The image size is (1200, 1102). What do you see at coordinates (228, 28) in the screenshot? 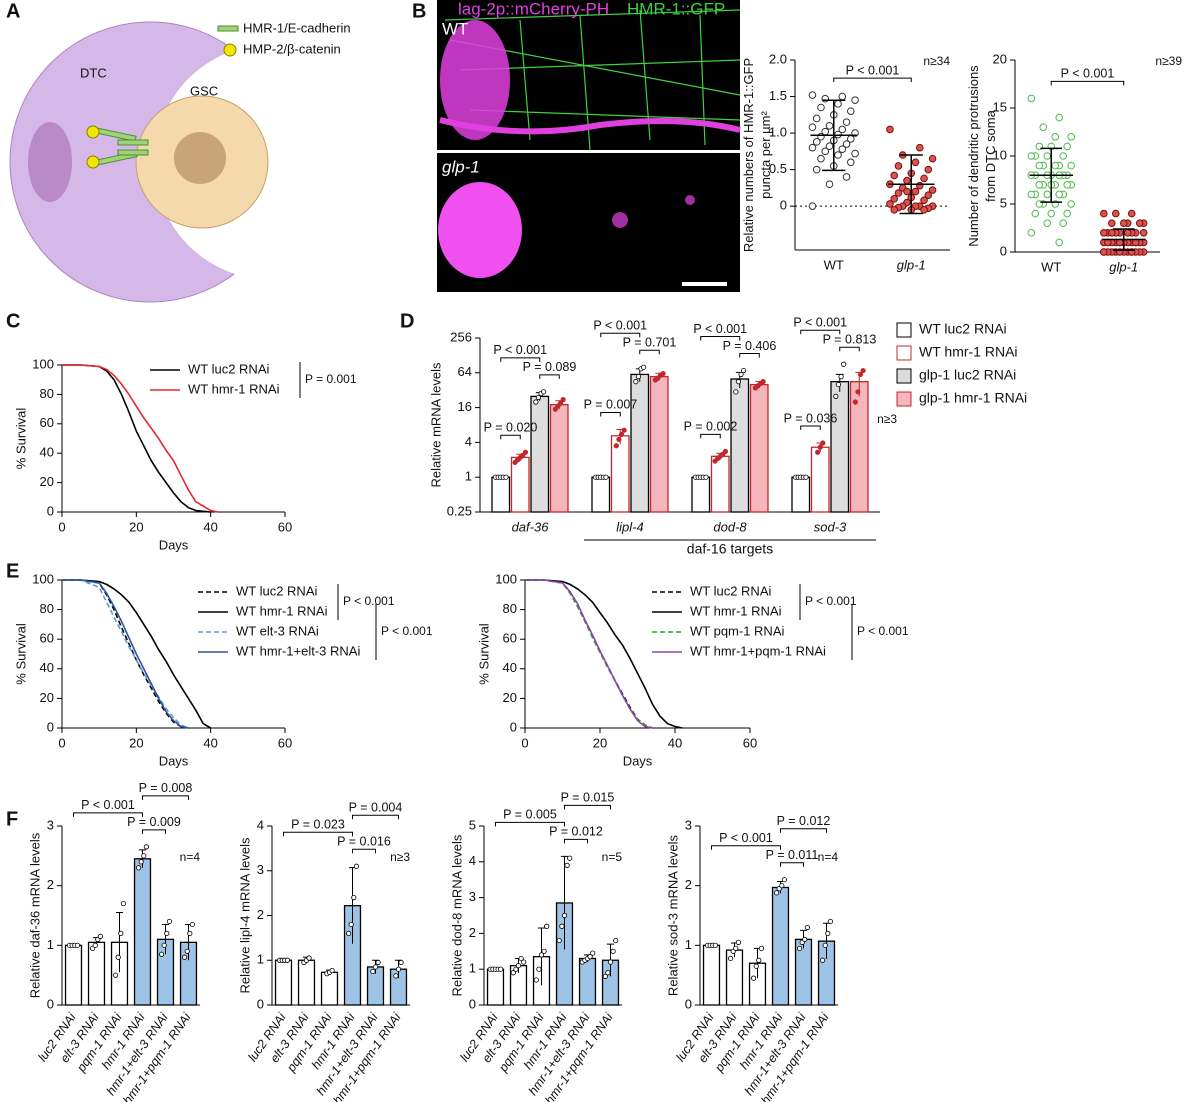
I see `legend-icon` at bounding box center [228, 28].